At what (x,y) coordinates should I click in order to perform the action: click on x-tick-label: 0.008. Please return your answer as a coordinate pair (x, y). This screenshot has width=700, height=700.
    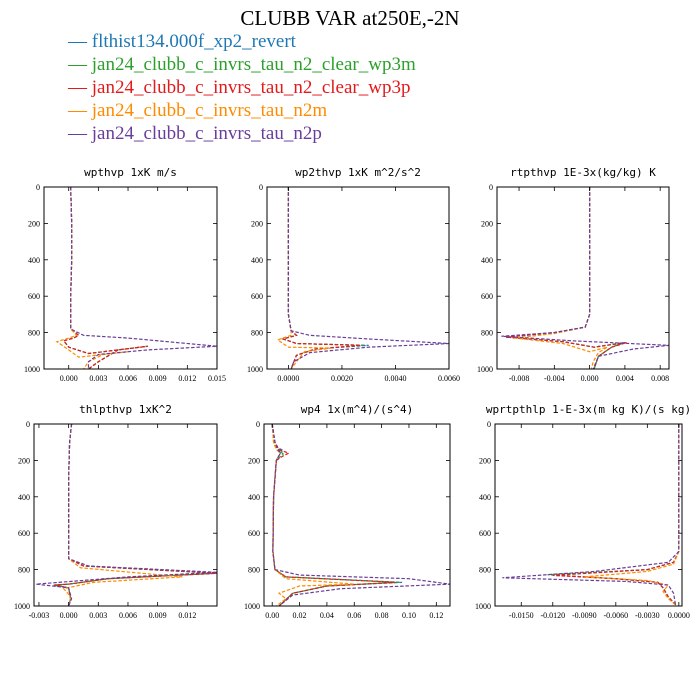
    Looking at the image, I should click on (660, 378).